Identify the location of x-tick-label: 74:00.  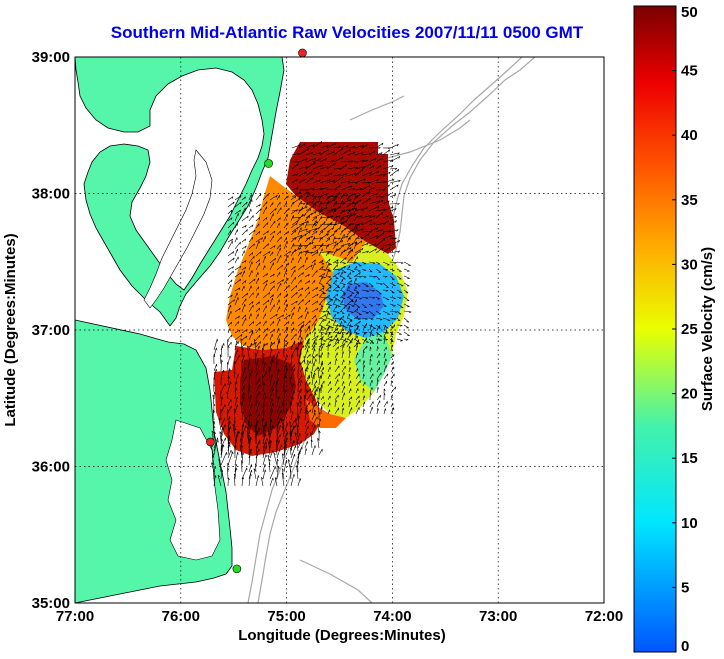
(392, 616).